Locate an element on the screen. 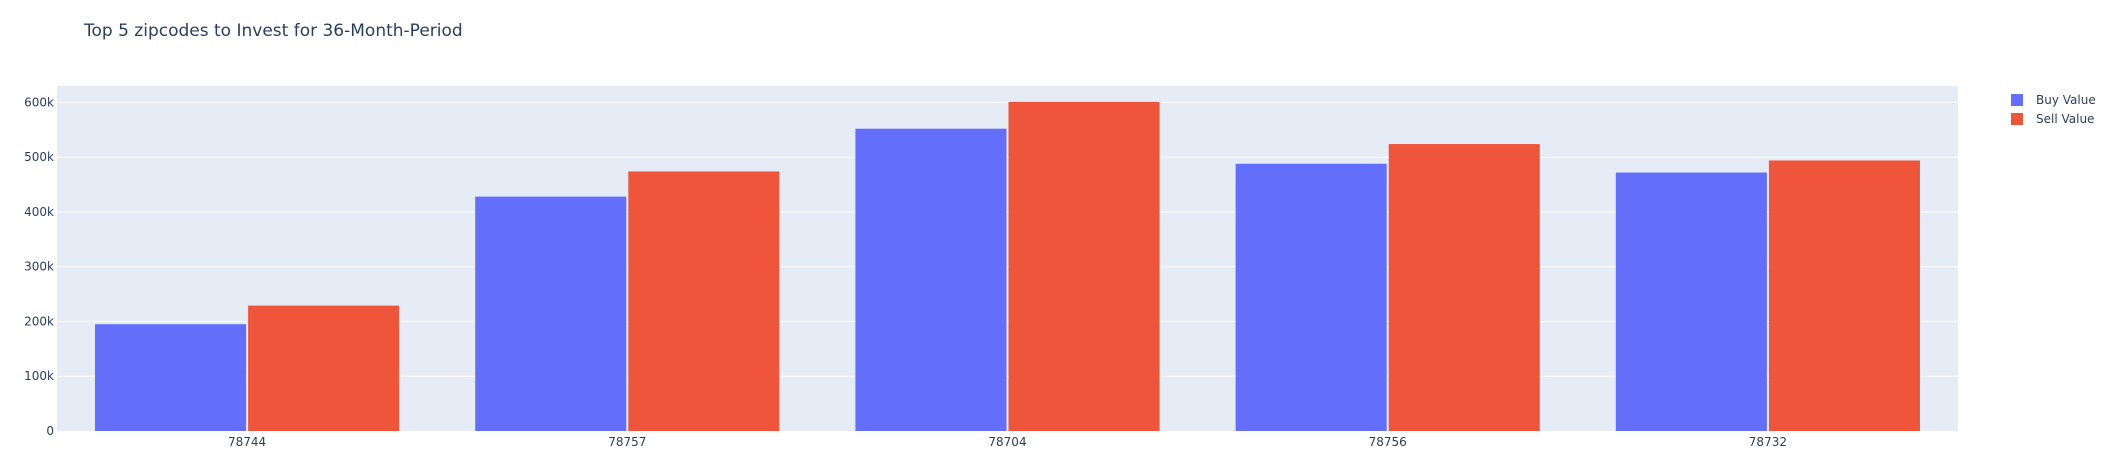  y-tick-label: 300k is located at coordinates (39, 267).